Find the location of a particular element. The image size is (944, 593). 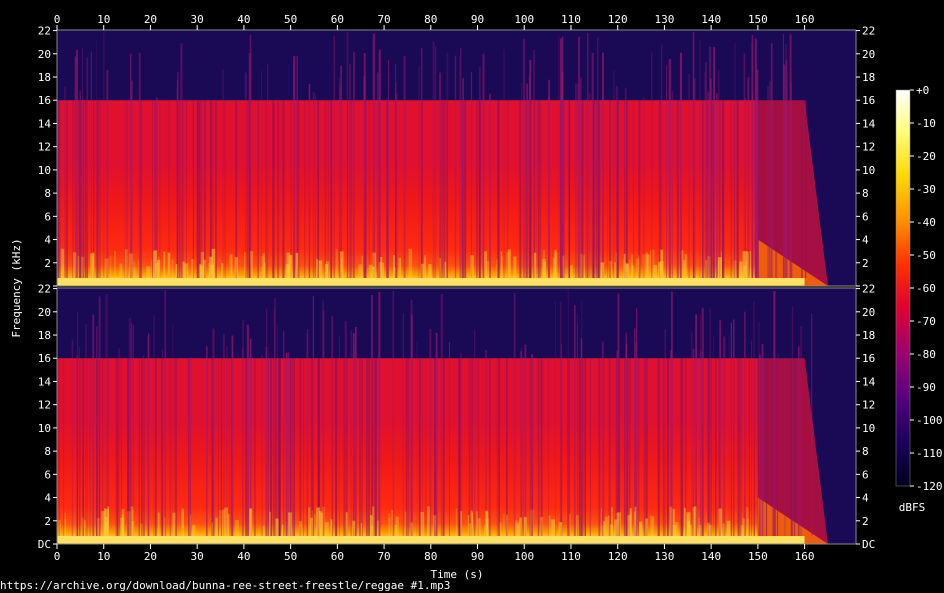

x-tick-label-top: 140 is located at coordinates (711, 19).